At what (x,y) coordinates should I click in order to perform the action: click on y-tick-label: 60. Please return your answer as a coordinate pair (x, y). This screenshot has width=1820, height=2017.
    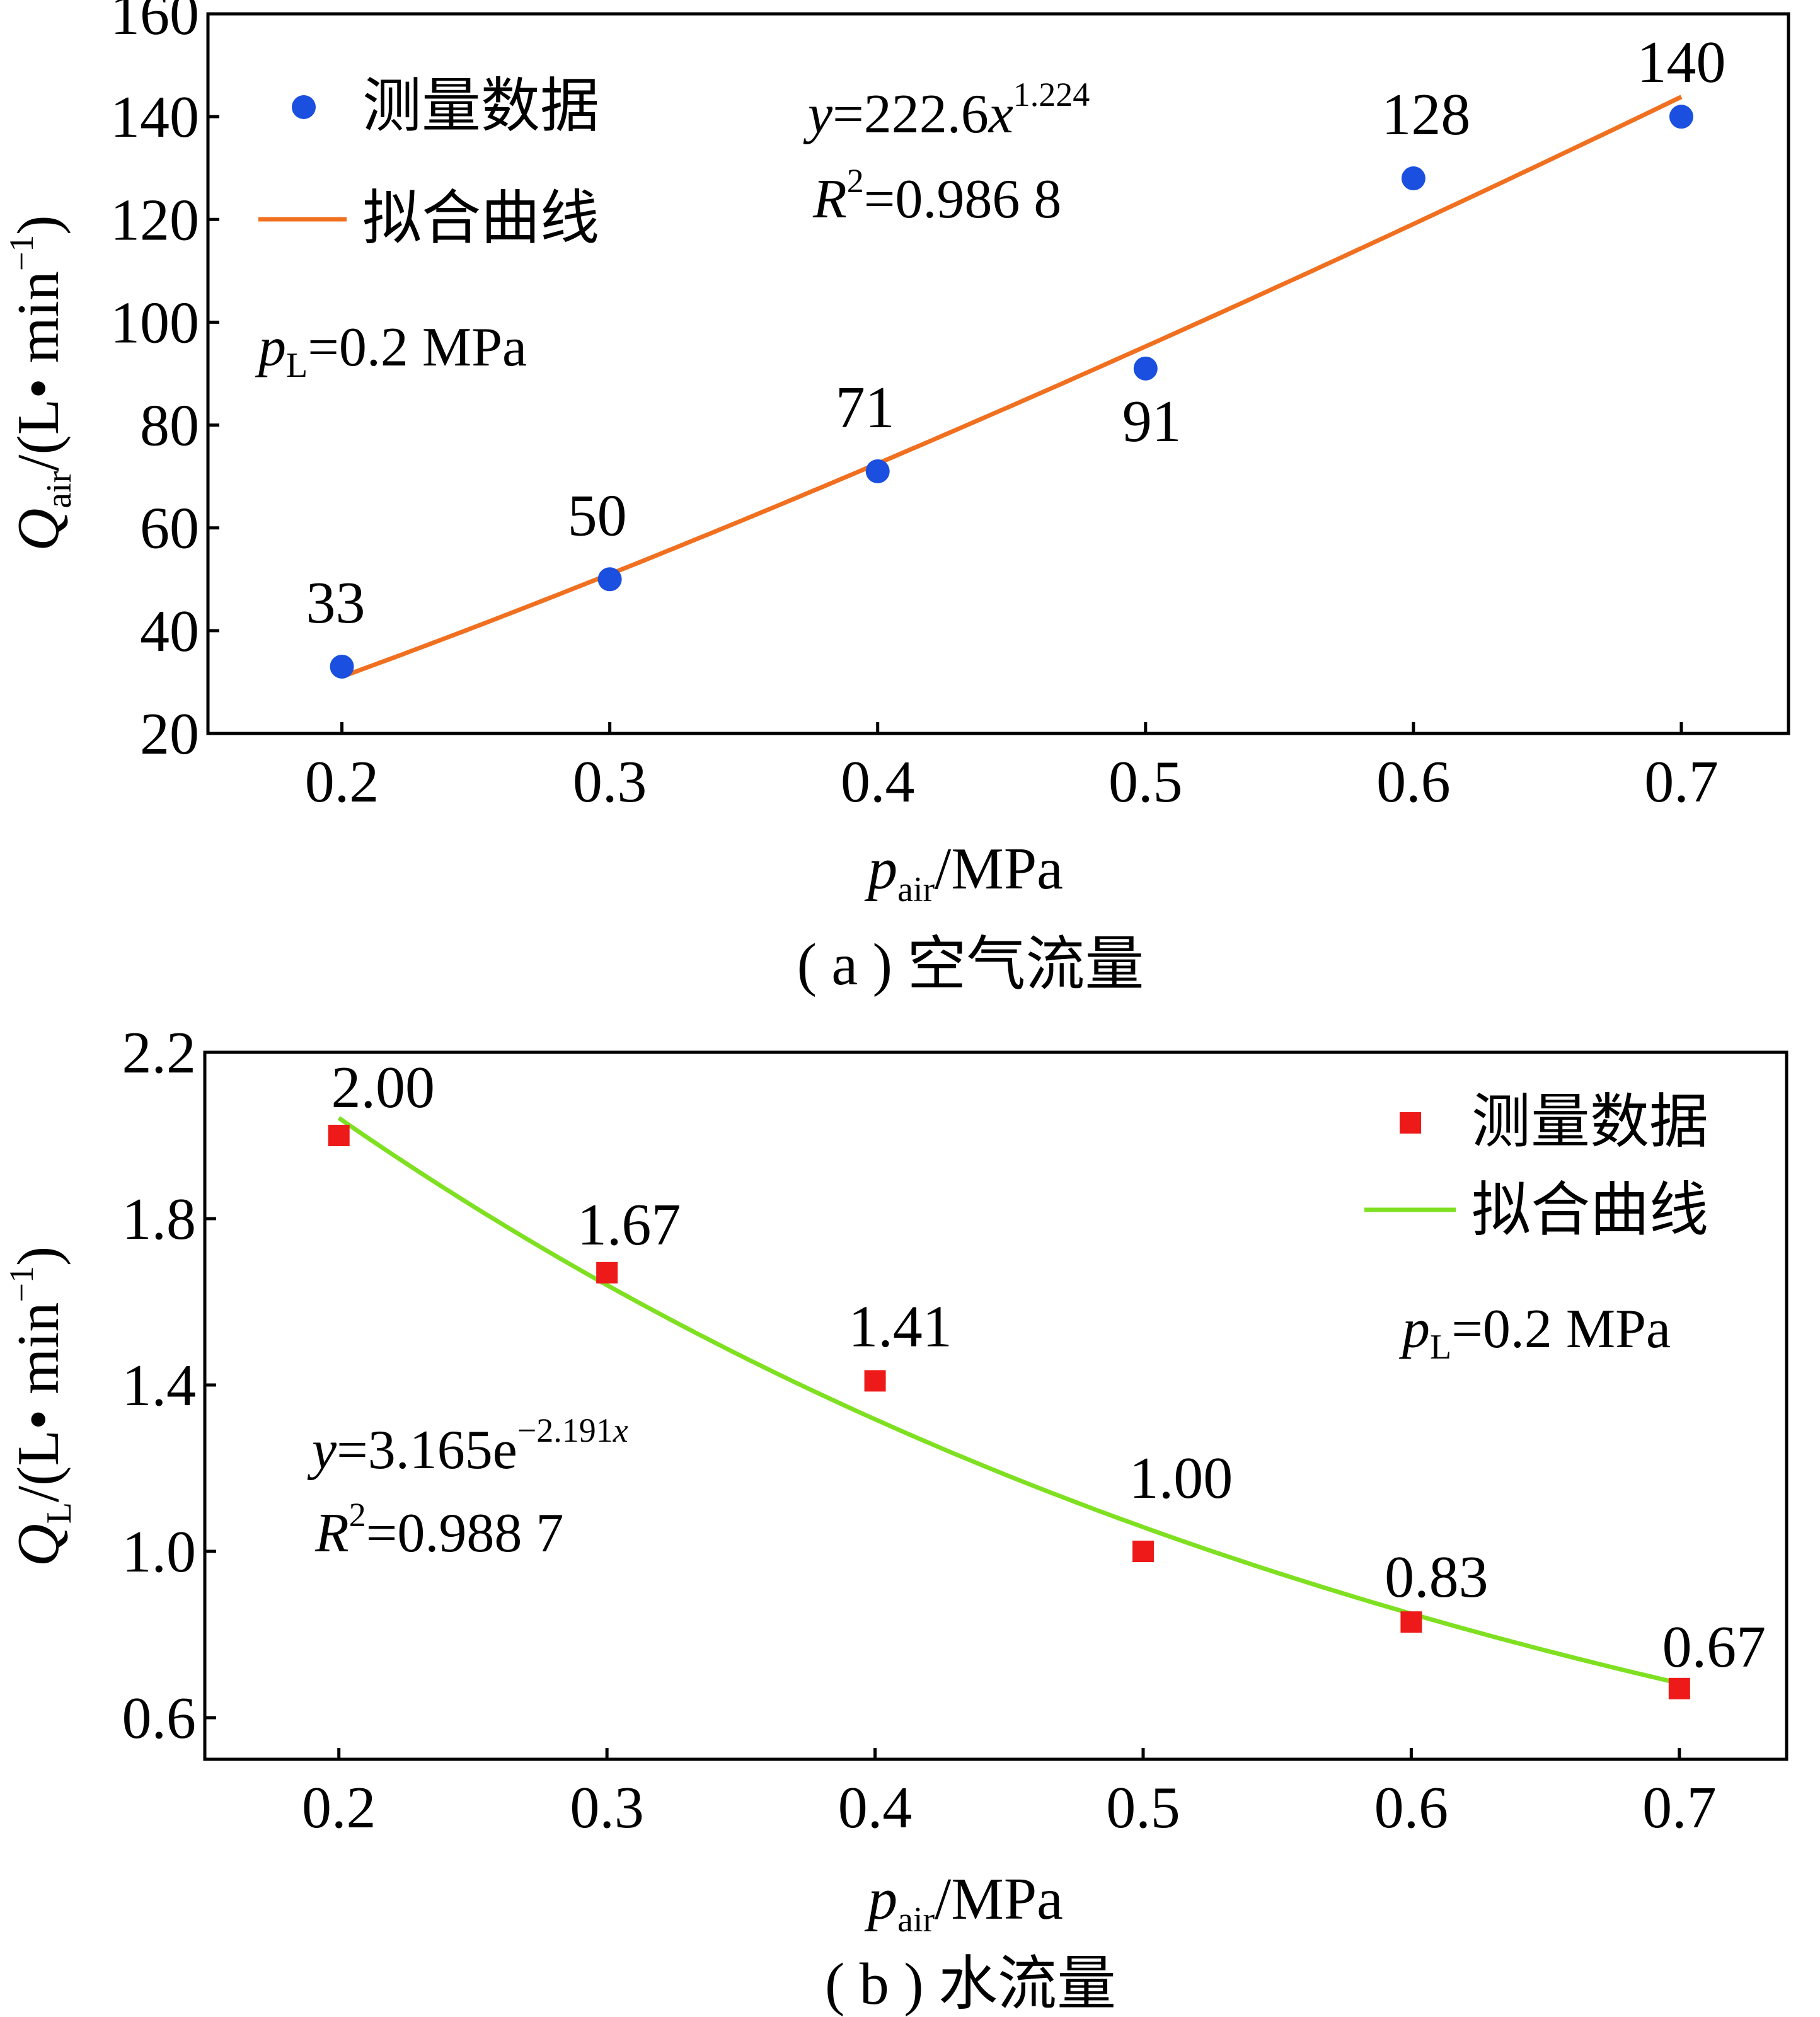
    Looking at the image, I should click on (169, 528).